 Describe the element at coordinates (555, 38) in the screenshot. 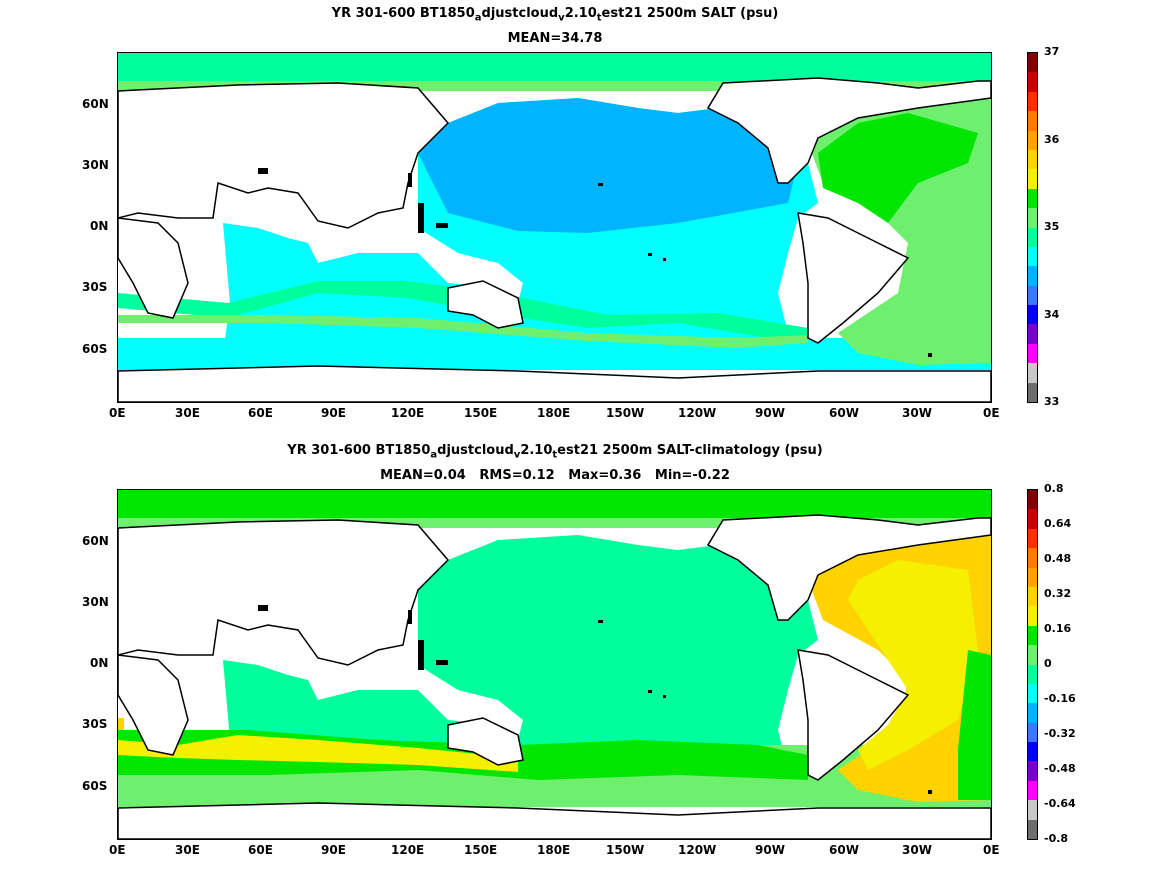

I see `panel1-subtitle: MEAN=34.78` at that location.